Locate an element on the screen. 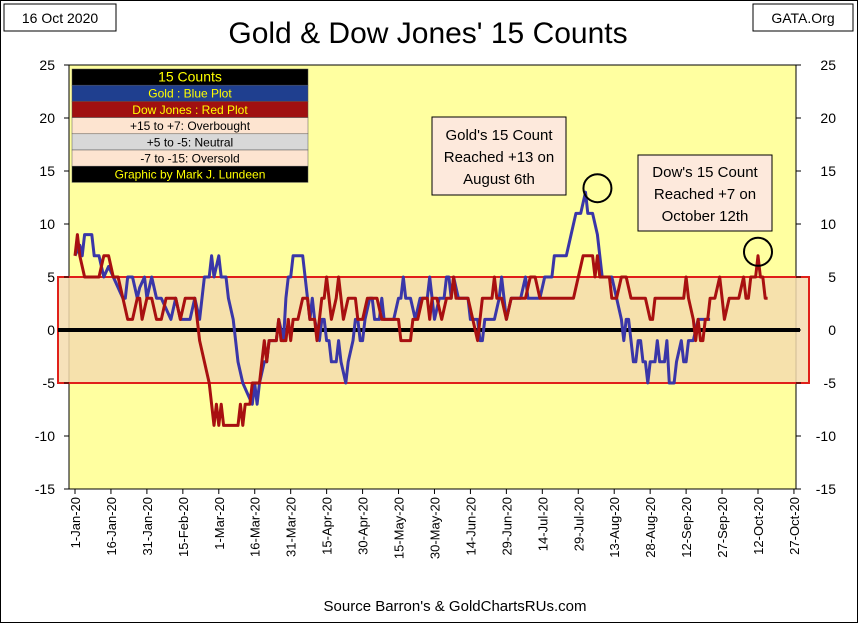  date-box is located at coordinates (60, 17).